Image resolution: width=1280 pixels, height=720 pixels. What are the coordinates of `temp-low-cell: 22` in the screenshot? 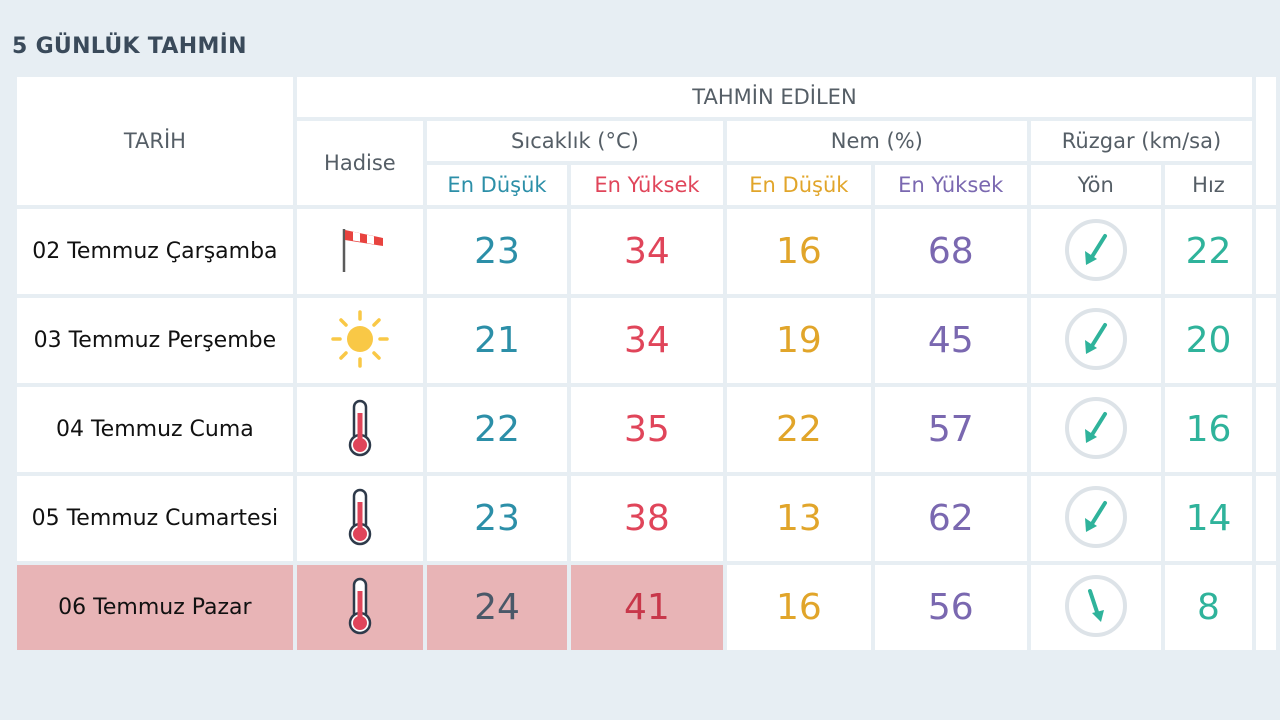 It's located at (497, 429).